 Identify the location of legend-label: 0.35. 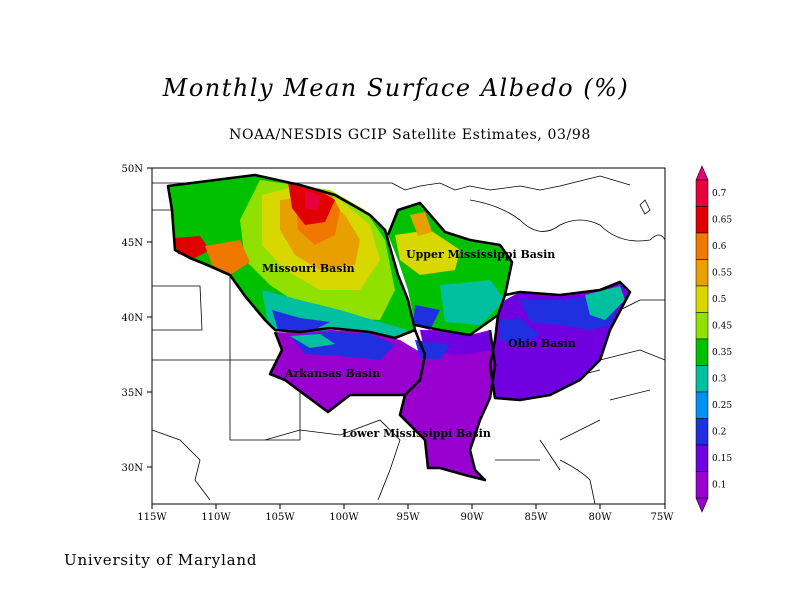
(722, 353).